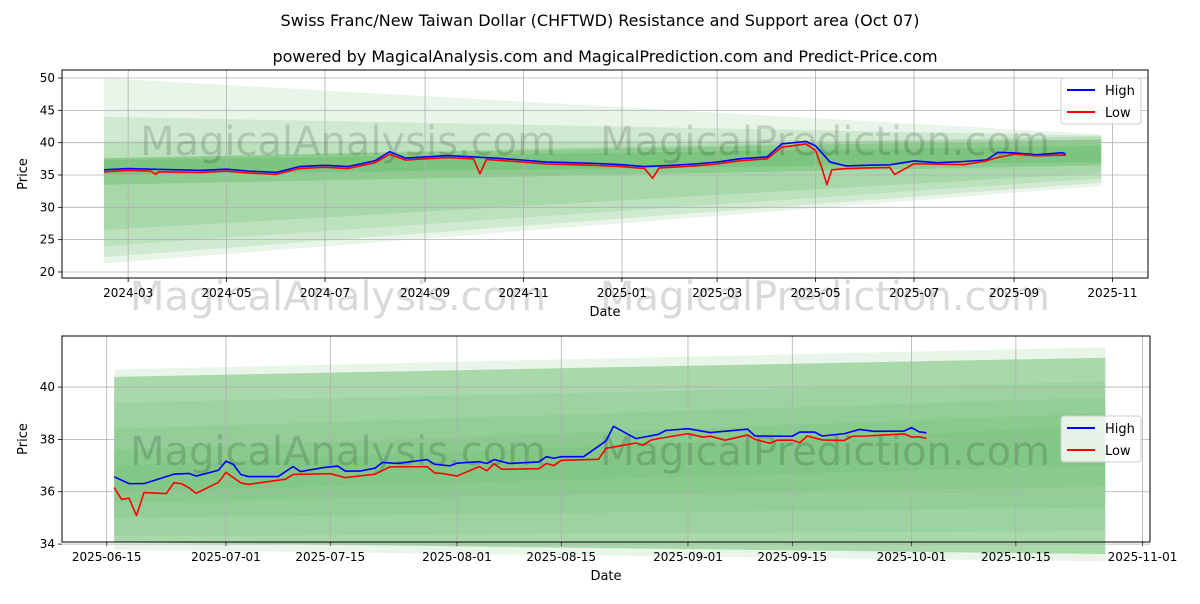 The image size is (1200, 604). What do you see at coordinates (47, 110) in the screenshot?
I see `y-tick-label: 45` at bounding box center [47, 110].